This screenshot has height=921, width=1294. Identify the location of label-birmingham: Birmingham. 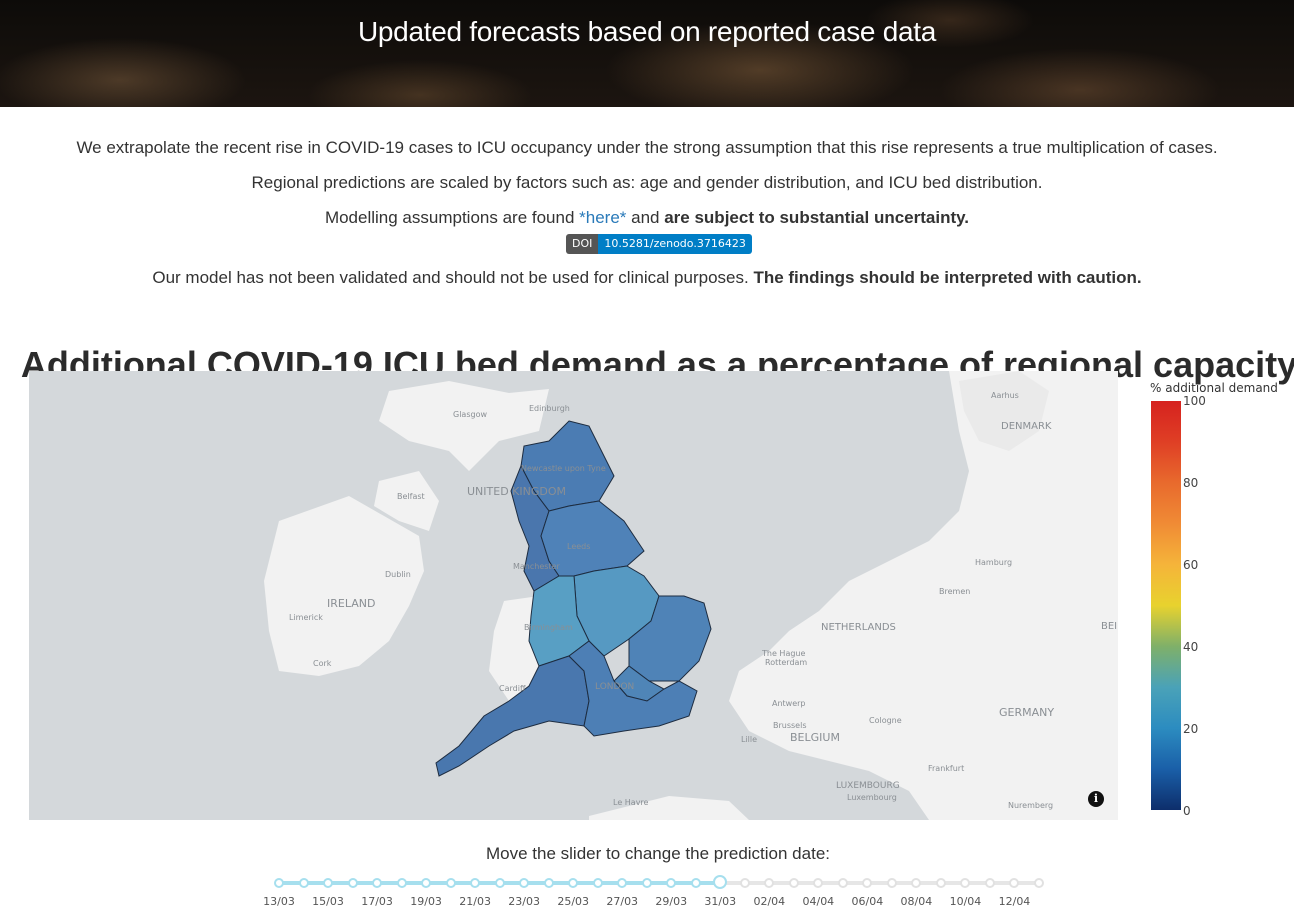
(548, 627).